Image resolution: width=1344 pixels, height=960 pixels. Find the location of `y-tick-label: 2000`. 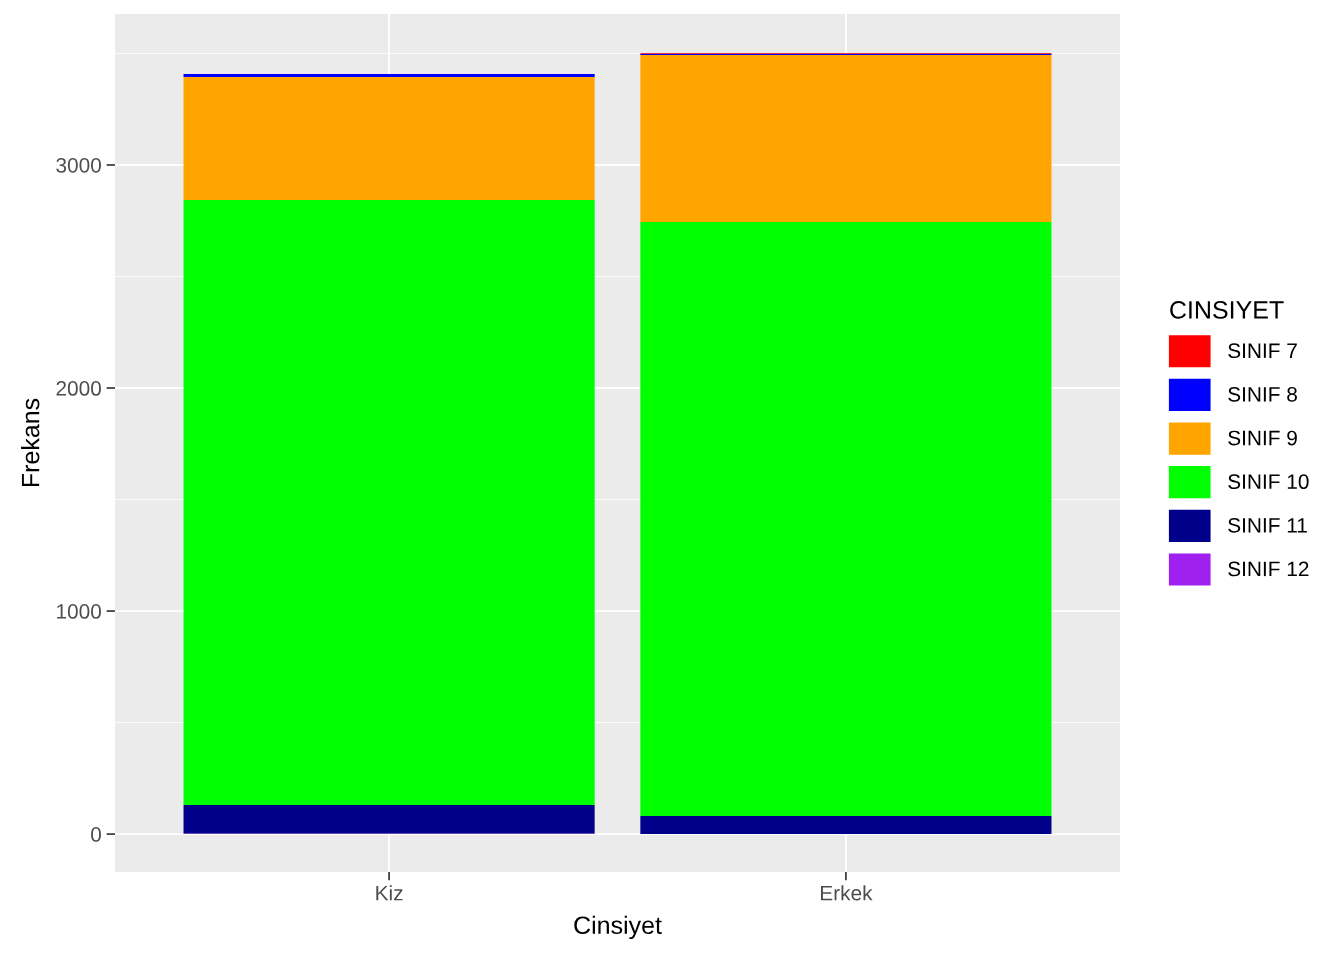

y-tick-label: 2000 is located at coordinates (78, 388).